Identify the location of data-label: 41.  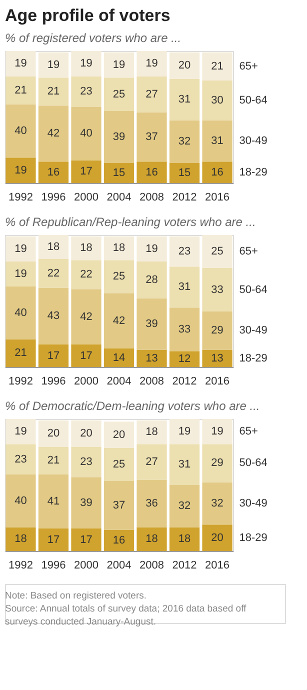
(53, 502).